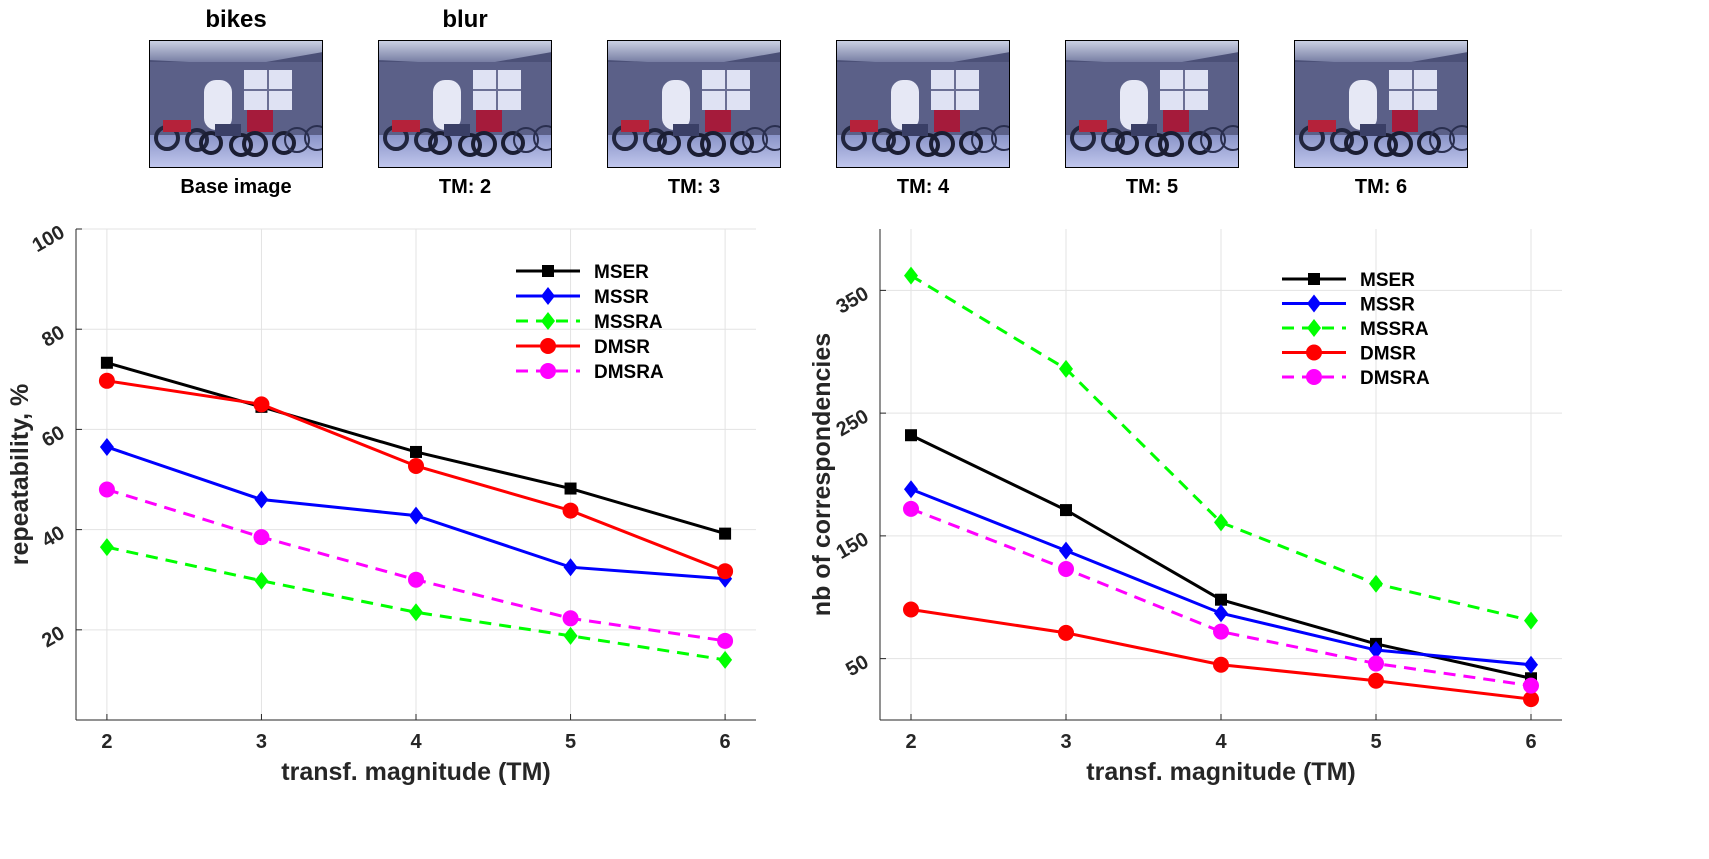 The image size is (1709, 859). Describe the element at coordinates (853, 423) in the screenshot. I see `y-tick-label: 250` at that location.